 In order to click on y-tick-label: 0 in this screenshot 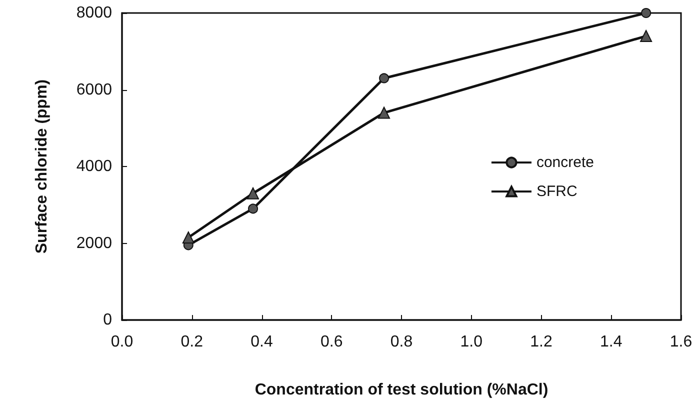, I will do `click(107, 320)`.